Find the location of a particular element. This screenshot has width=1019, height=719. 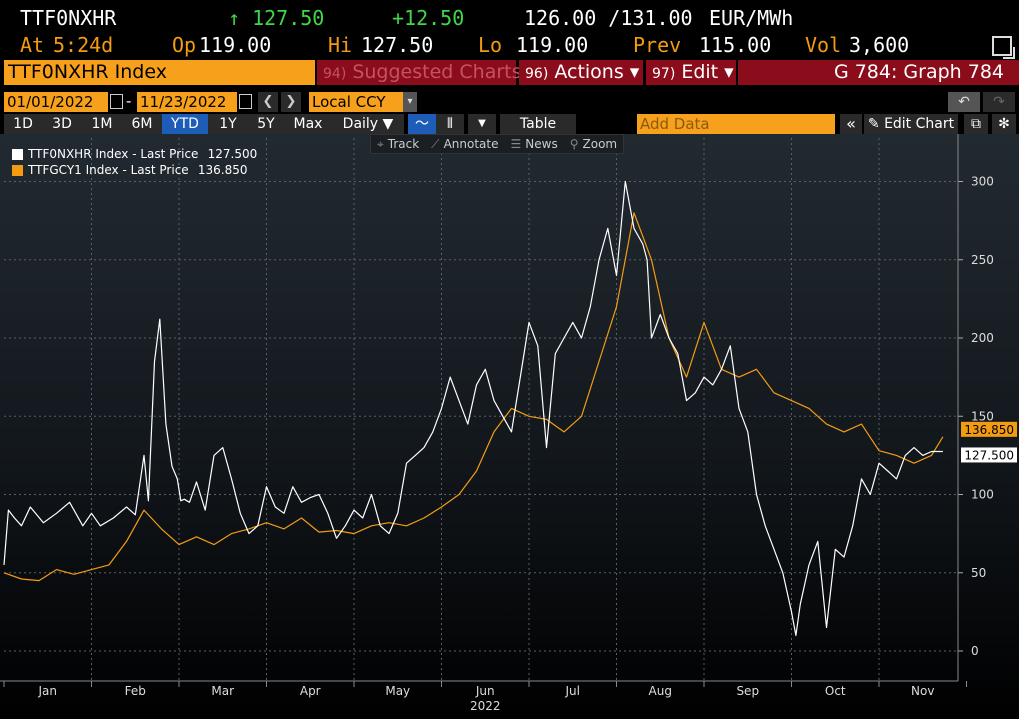

edit-menu-button: 97) Edit ▾ is located at coordinates (691, 72).